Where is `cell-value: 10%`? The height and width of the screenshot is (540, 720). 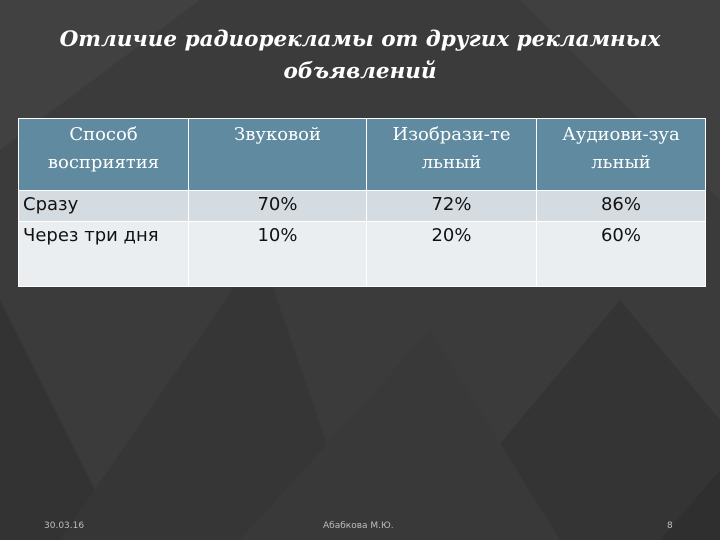 cell-value: 10% is located at coordinates (277, 254).